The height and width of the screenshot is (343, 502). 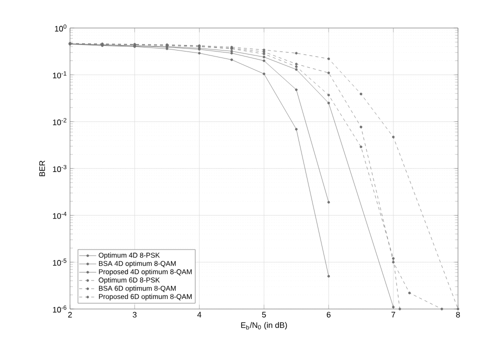 What do you see at coordinates (328, 315) in the screenshot?
I see `x-tick-label: 6` at bounding box center [328, 315].